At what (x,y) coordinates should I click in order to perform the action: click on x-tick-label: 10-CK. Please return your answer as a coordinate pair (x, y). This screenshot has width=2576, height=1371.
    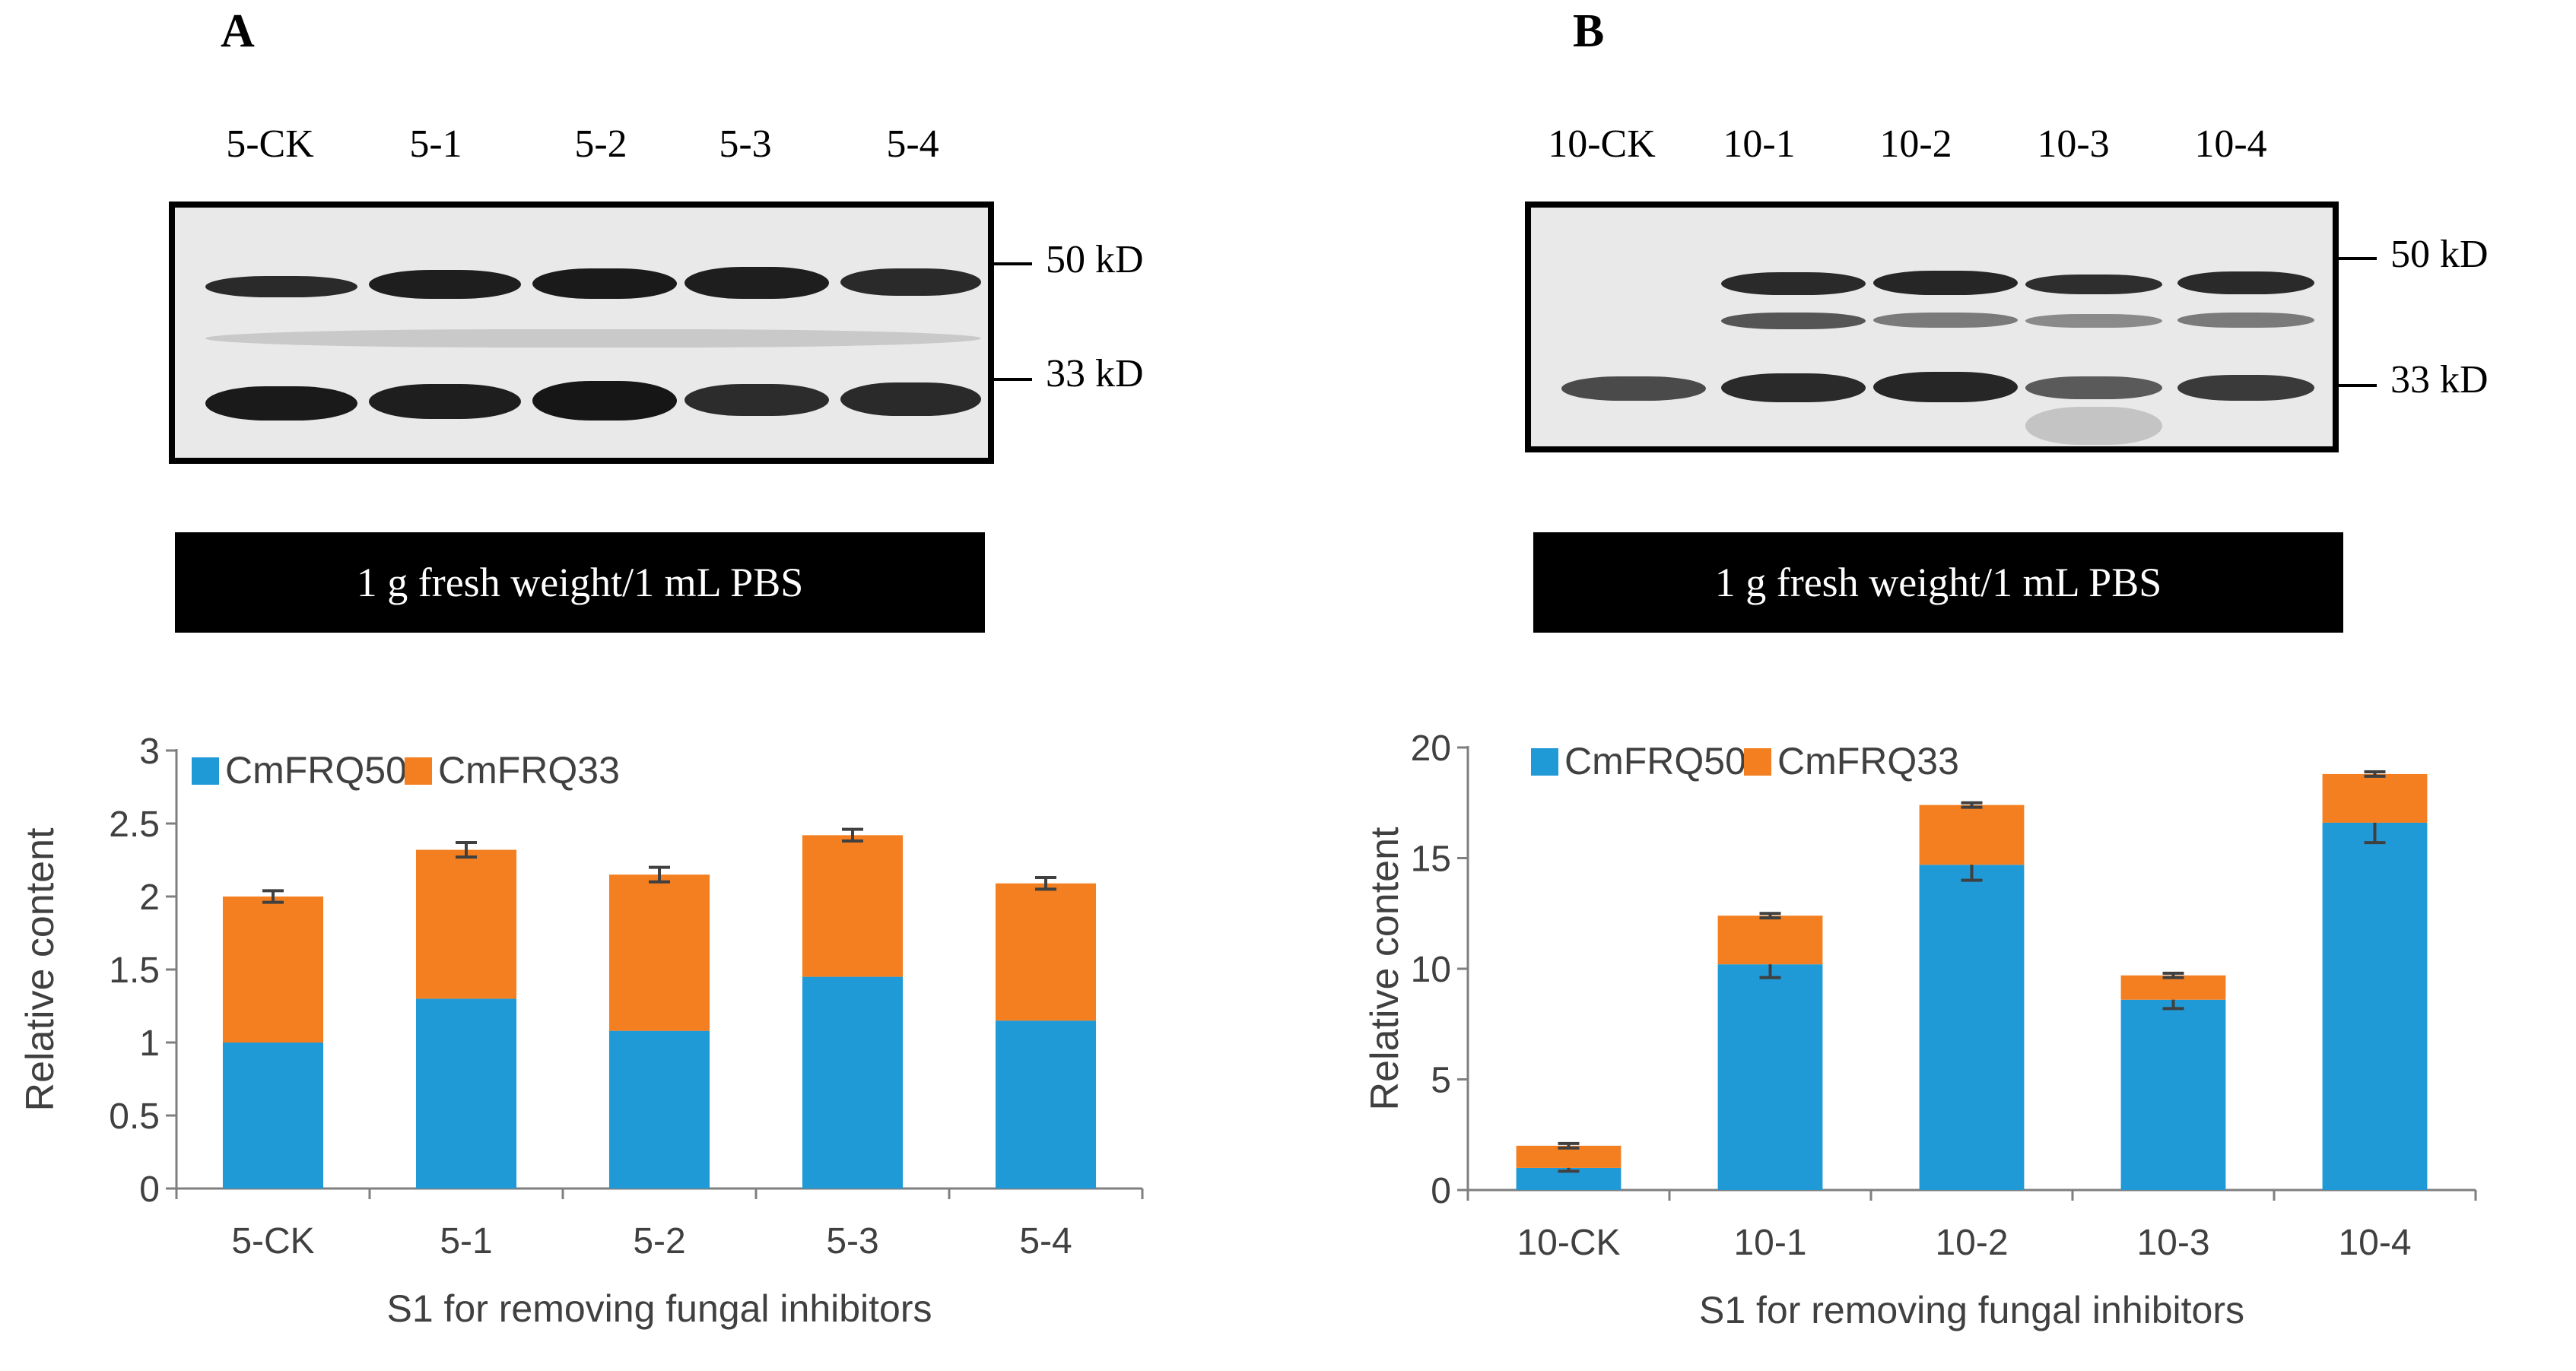
    Looking at the image, I should click on (1568, 1243).